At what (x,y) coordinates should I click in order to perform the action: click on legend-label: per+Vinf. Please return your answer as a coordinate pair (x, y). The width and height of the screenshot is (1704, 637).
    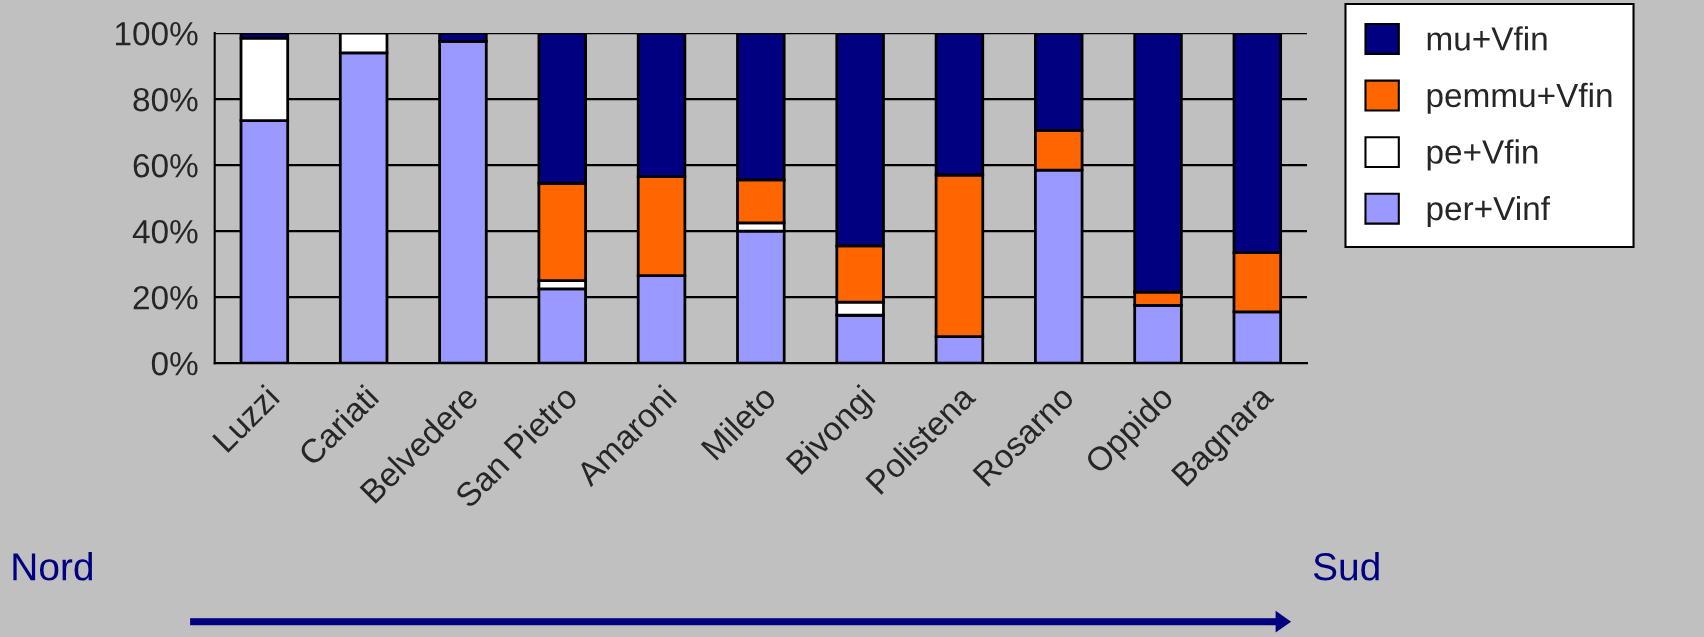
    Looking at the image, I should click on (1489, 211).